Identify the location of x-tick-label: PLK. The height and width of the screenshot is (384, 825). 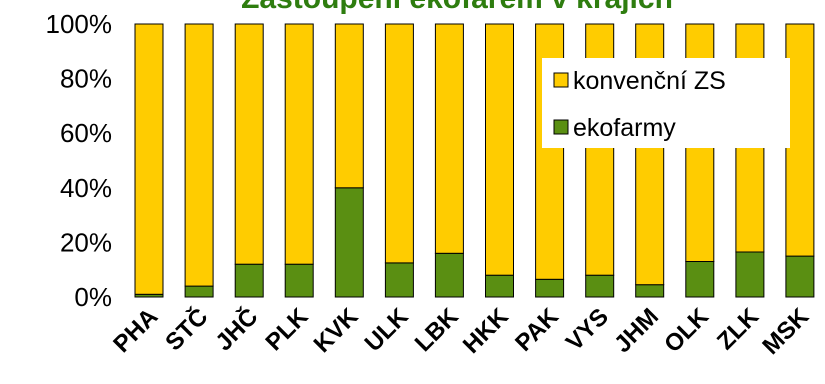
(288, 330).